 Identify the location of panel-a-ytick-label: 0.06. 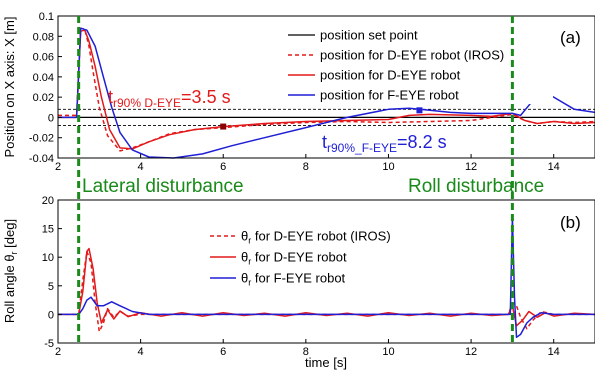
(43, 58).